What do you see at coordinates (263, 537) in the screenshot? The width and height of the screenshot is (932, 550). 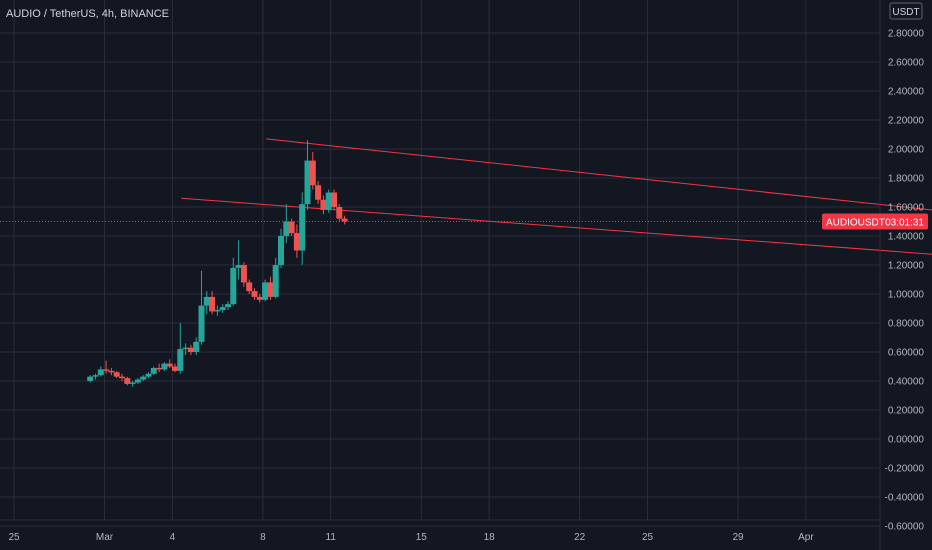 I see `time-tick-label: 8` at bounding box center [263, 537].